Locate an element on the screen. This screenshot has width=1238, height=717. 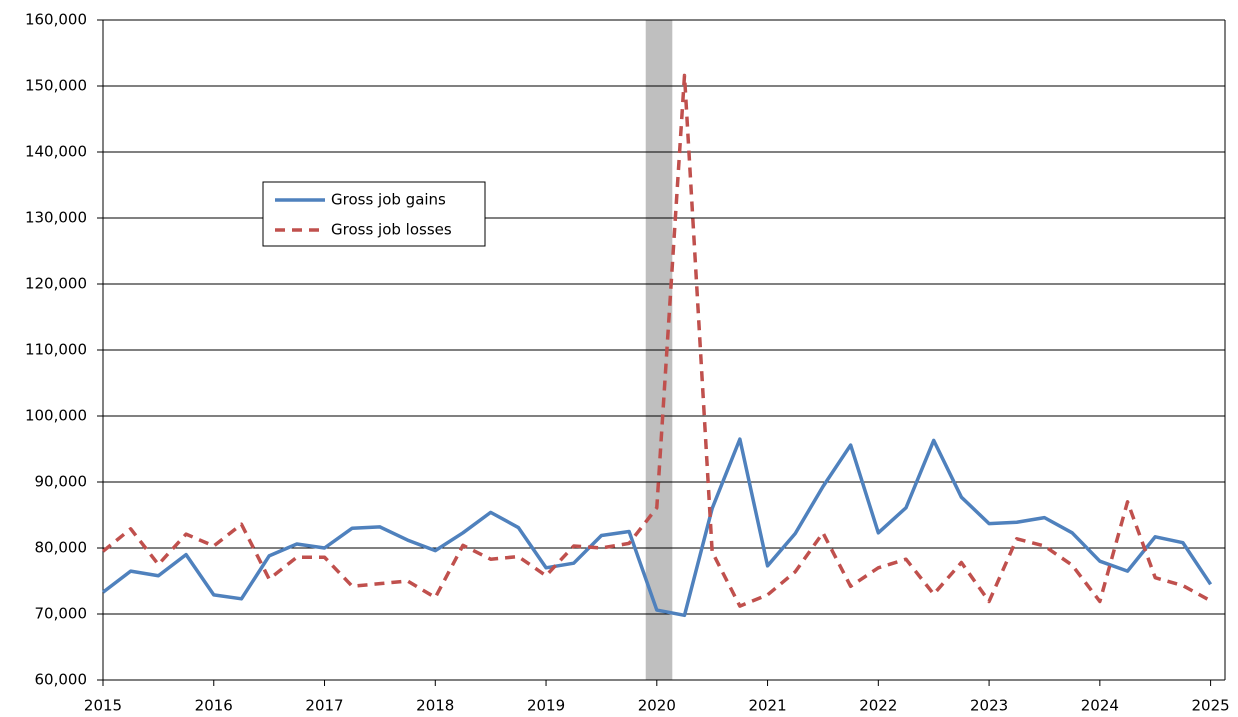
y-tick-label: 80,000 is located at coordinates (61, 548).